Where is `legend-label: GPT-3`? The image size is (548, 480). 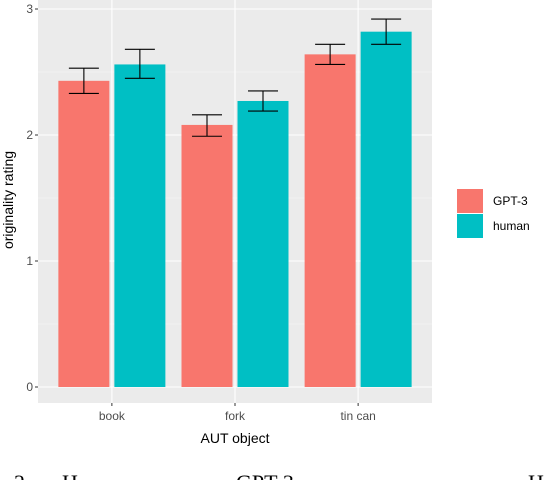 legend-label: GPT-3 is located at coordinates (510, 201).